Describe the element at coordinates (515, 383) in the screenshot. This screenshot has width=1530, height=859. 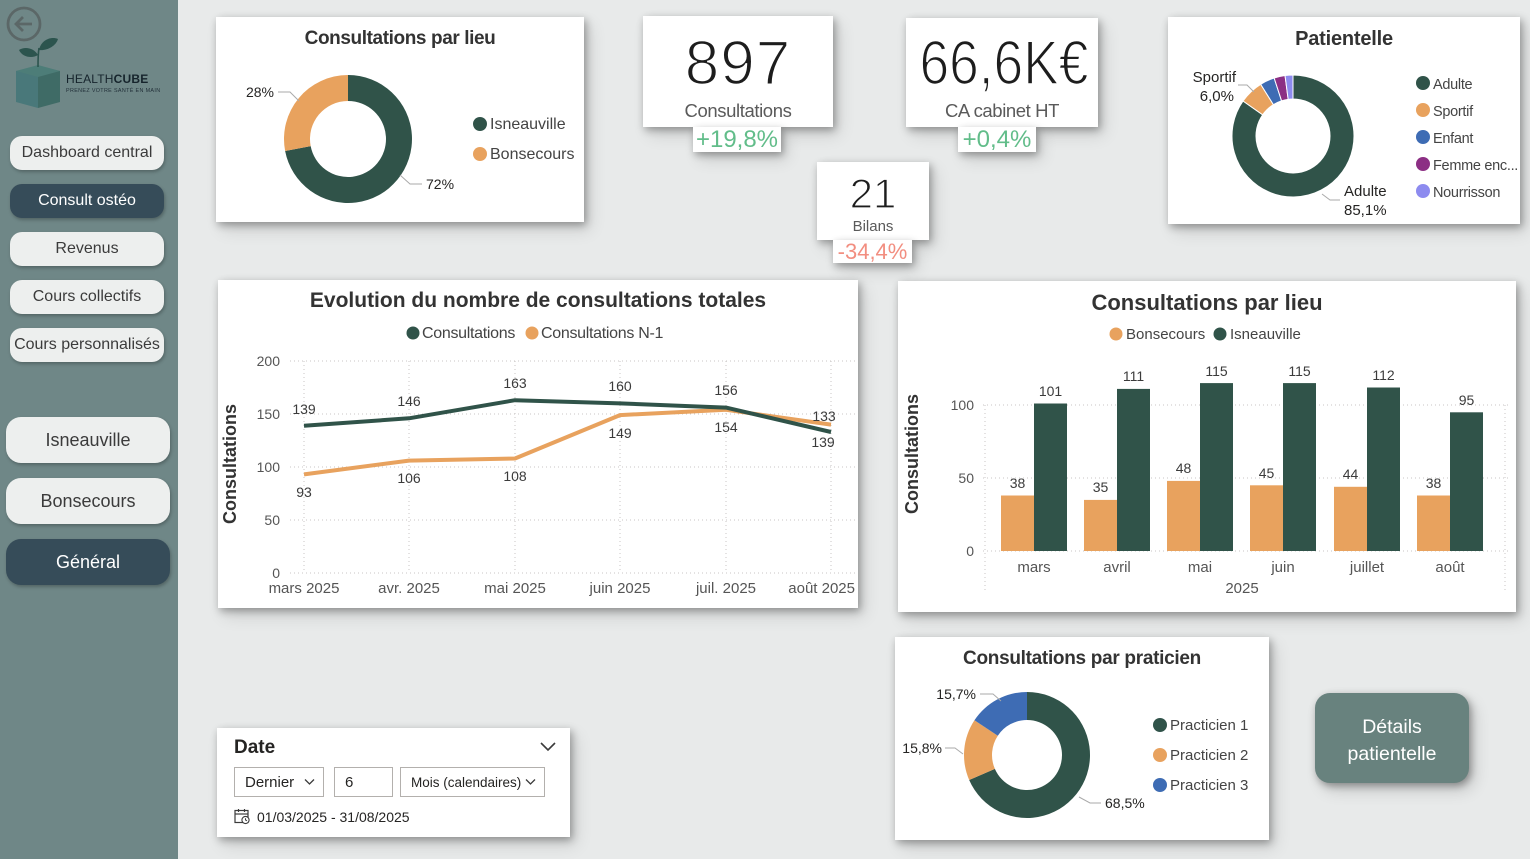
I see `svg-text: 163` at that location.